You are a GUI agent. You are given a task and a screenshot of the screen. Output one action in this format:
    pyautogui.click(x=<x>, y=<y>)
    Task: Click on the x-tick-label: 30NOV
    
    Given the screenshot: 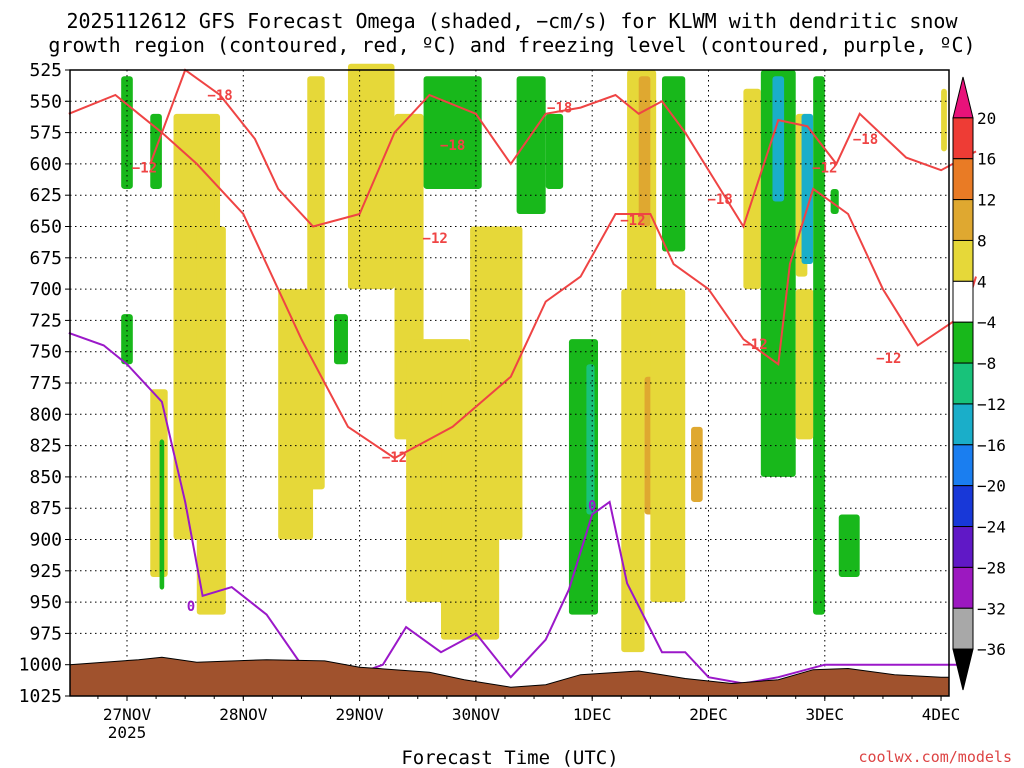 What is the action you would take?
    pyautogui.click(x=476, y=714)
    